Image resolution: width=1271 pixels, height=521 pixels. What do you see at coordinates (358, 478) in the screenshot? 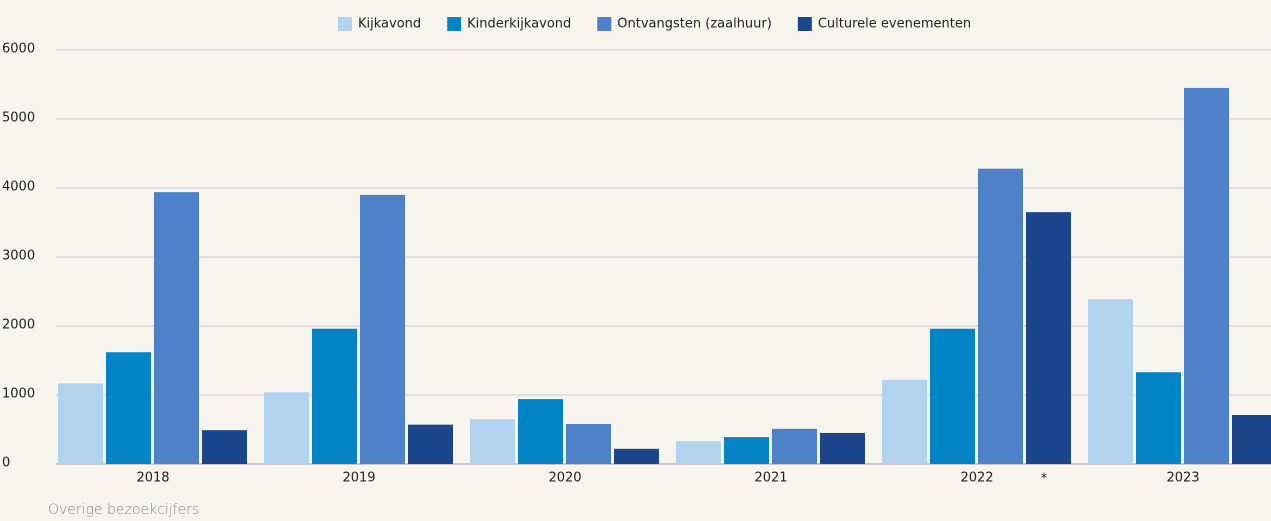
I see `x-tick-label: 2019` at bounding box center [358, 478].